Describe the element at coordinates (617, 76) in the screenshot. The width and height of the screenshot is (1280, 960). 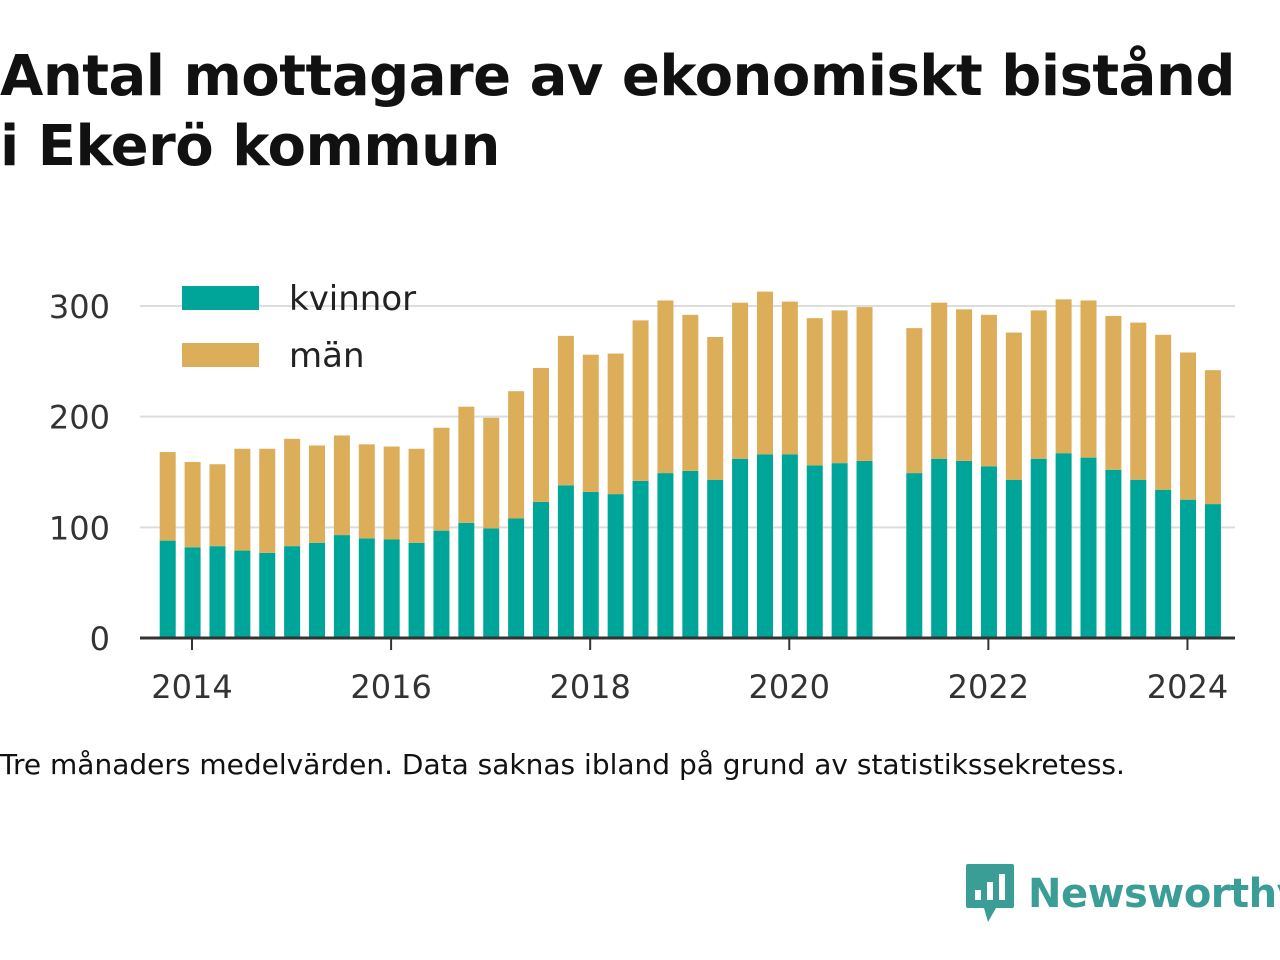
I see `chart-title-line-1: Antal mottagare av ekonomiskt bistånd` at that location.